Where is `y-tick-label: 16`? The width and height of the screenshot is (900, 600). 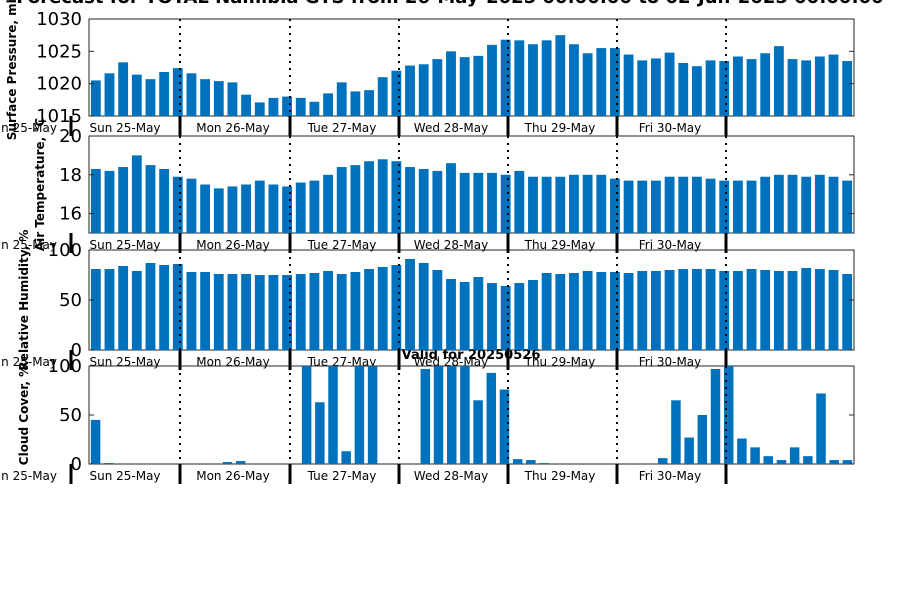
y-tick-label: 16 is located at coordinates (70, 214).